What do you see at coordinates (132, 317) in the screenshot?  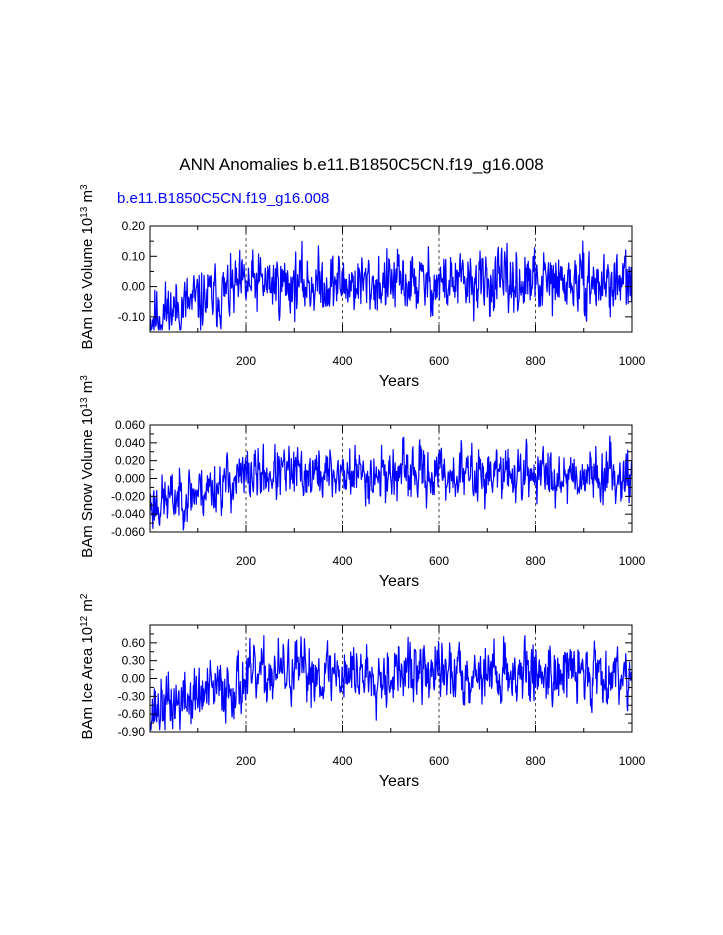 I see `y-tick-label: -0.10` at bounding box center [132, 317].